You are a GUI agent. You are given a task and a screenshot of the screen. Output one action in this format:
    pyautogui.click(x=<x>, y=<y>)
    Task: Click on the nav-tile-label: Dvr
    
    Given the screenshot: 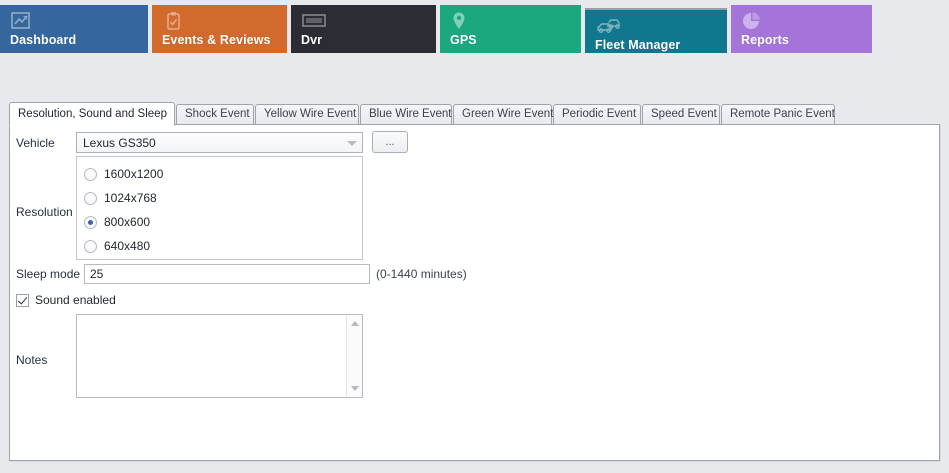 What is the action you would take?
    pyautogui.click(x=312, y=40)
    